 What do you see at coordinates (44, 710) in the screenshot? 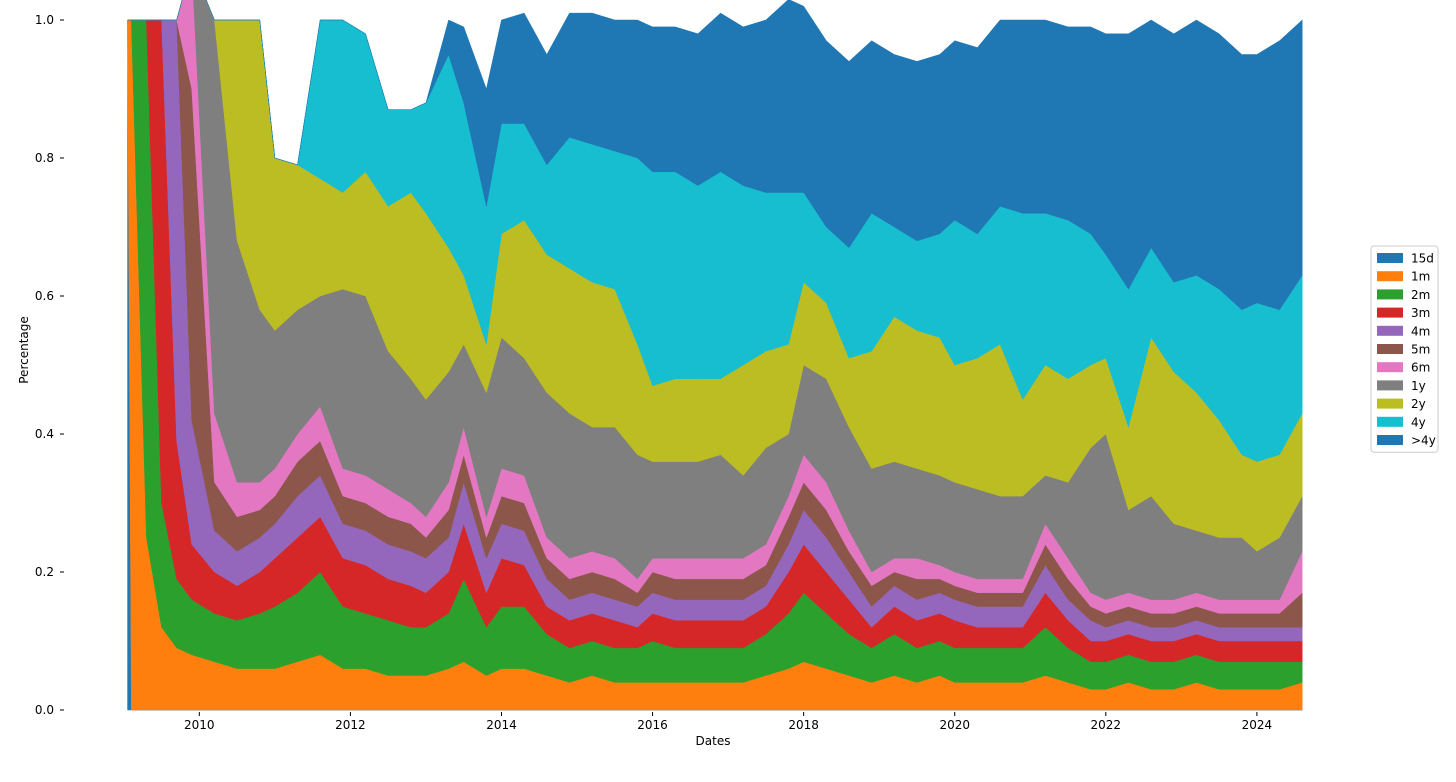
I see `y-tick-label: 0.0` at bounding box center [44, 710].